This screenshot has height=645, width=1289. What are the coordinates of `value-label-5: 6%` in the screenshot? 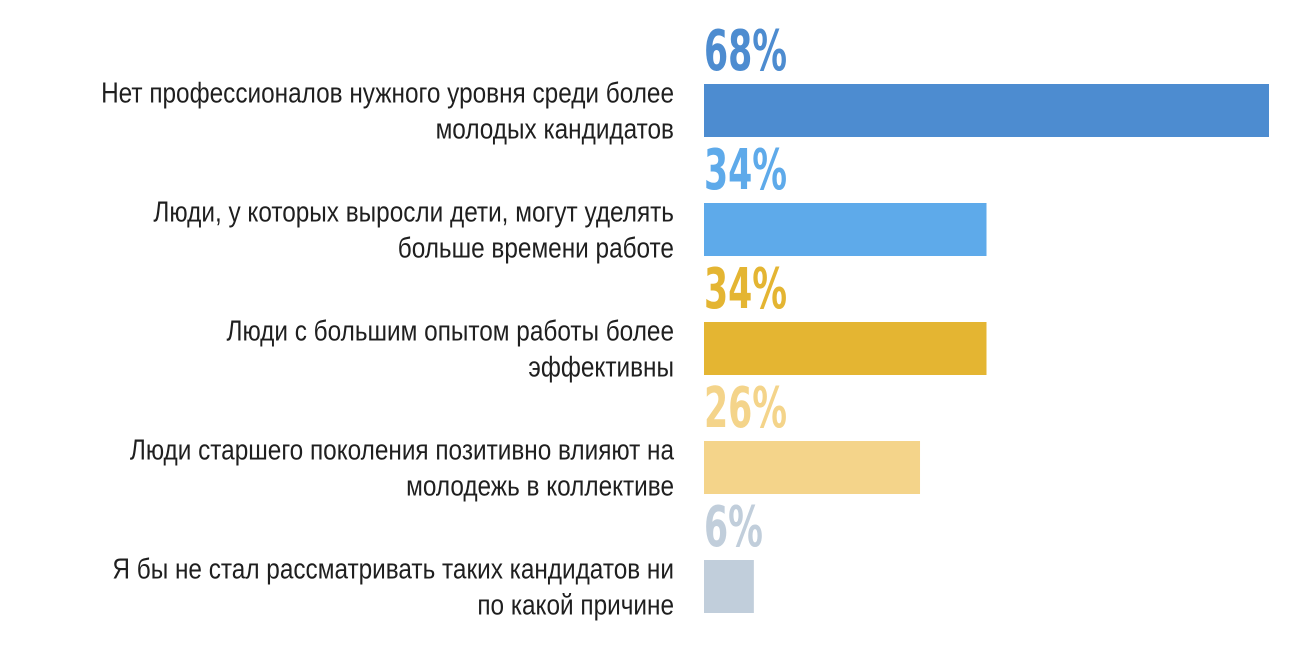 It's located at (733, 526).